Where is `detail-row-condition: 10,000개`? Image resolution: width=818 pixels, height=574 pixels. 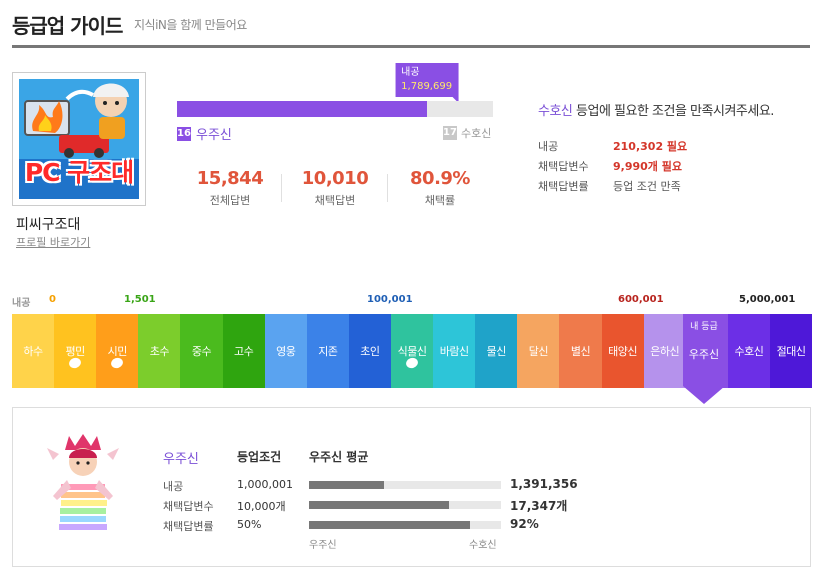 detail-row-condition: 10,000개 is located at coordinates (261, 506).